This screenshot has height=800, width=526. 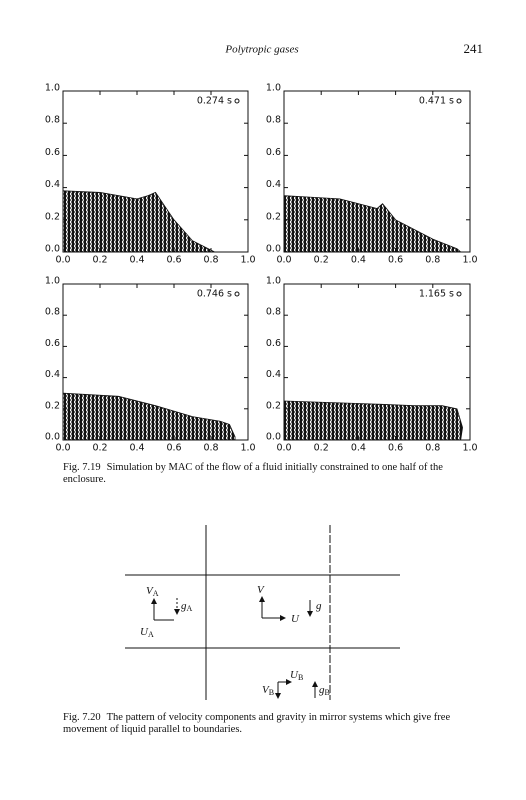 What do you see at coordinates (436, 101) in the screenshot?
I see `time-label: 0.471 s` at bounding box center [436, 101].